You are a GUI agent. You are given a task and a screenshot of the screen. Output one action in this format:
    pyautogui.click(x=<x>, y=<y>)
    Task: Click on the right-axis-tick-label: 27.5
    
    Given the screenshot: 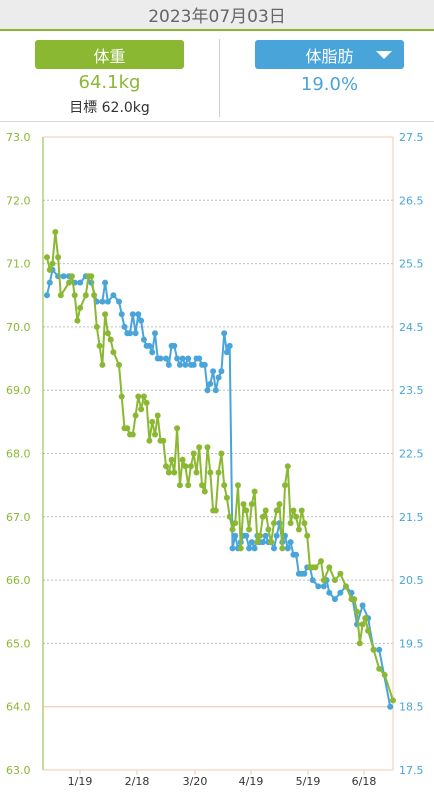 What is the action you would take?
    pyautogui.click(x=411, y=137)
    